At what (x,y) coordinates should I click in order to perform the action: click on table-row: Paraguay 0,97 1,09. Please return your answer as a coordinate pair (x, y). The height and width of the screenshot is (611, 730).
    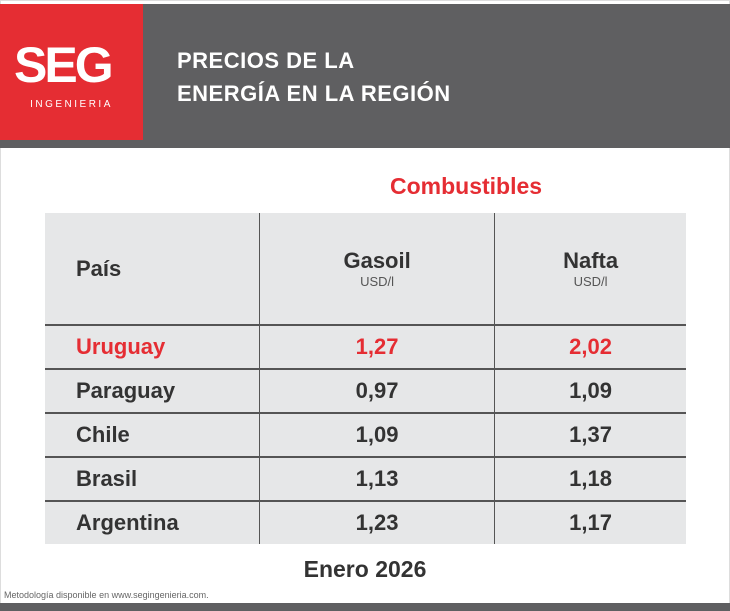
    Looking at the image, I should click on (365, 390).